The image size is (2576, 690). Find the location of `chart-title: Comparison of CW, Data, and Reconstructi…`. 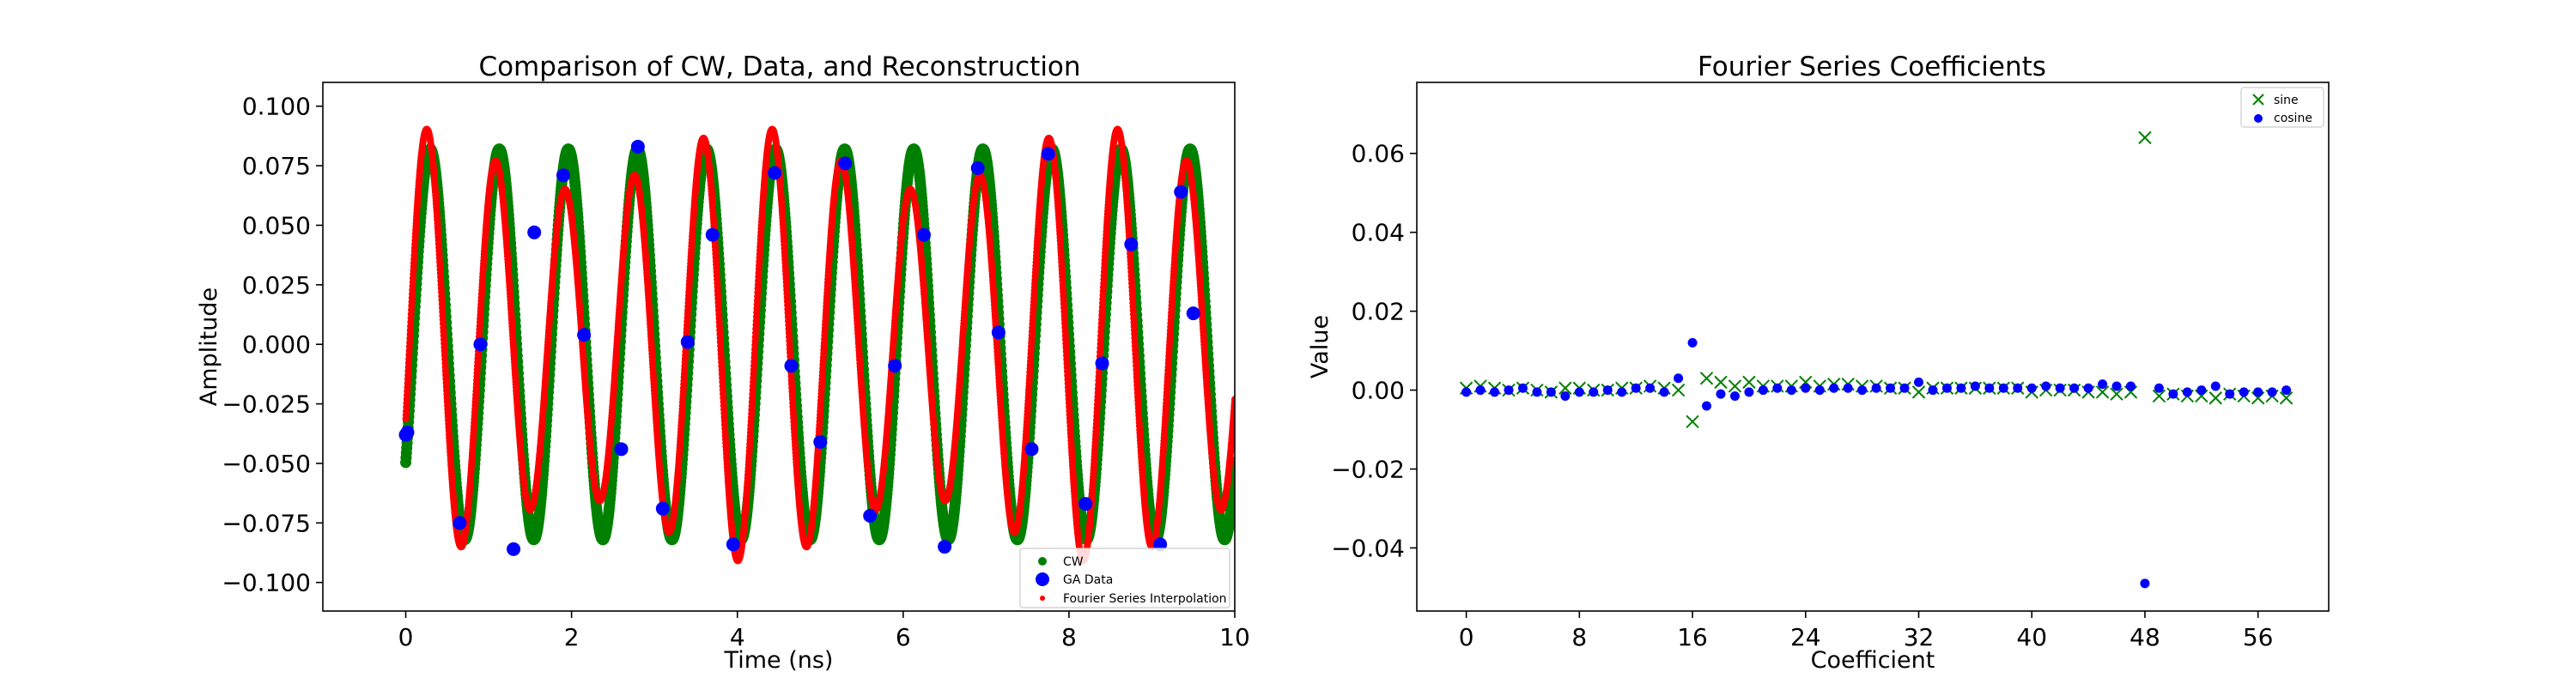

chart-title: Comparison of CW, Data, and Reconstructi… is located at coordinates (779, 66).